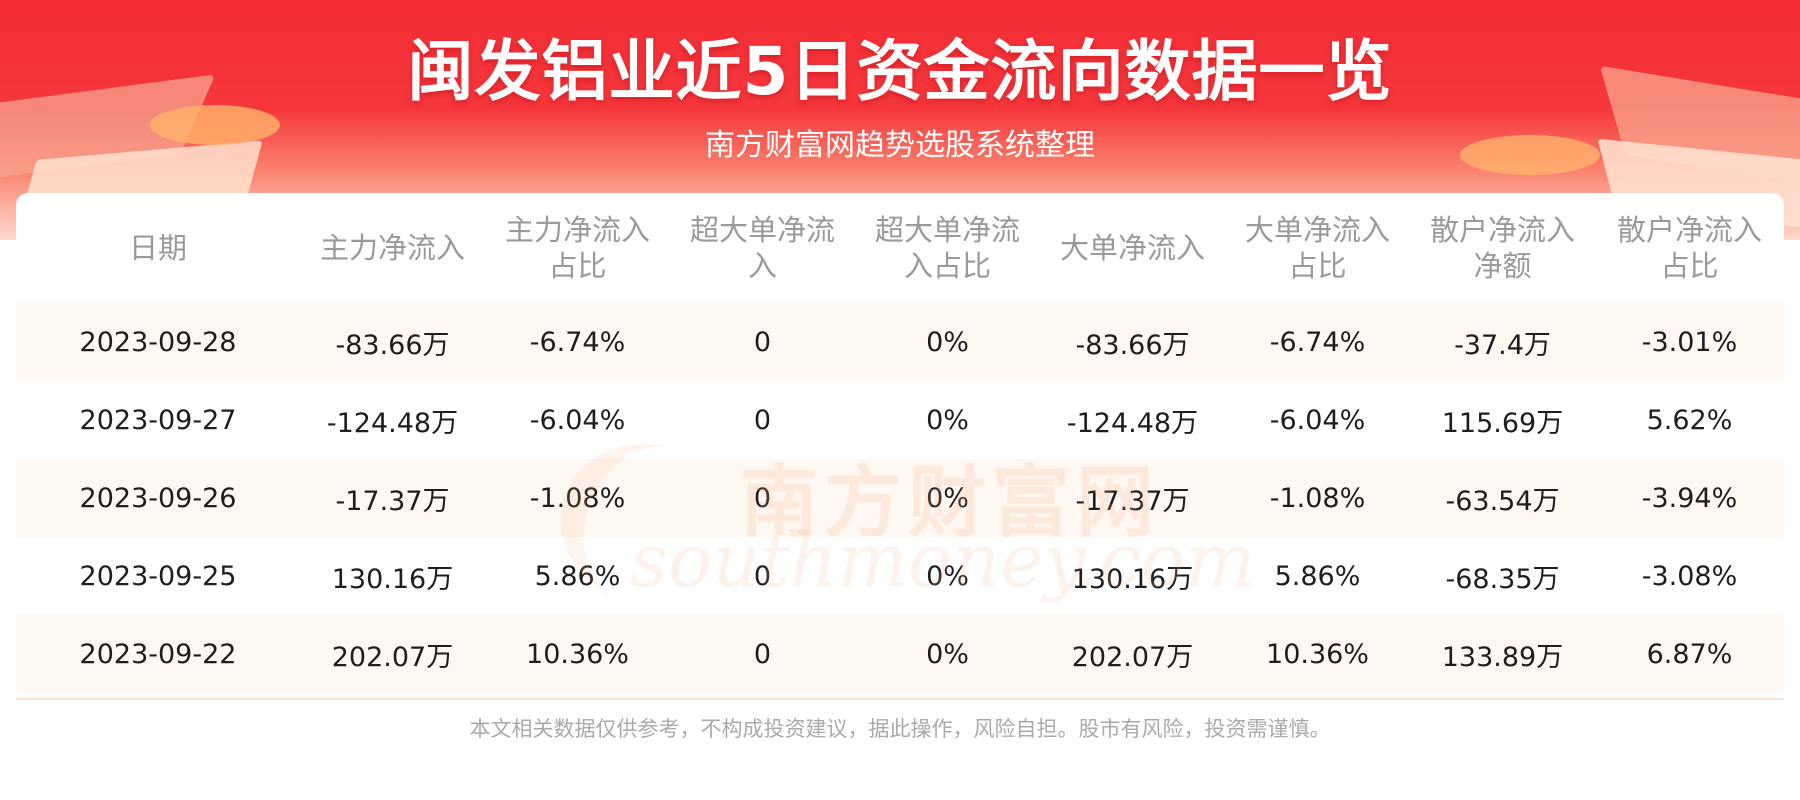 This screenshot has width=1800, height=800. Describe the element at coordinates (1132, 248) in the screenshot. I see `column-header: 大单净流入` at that location.